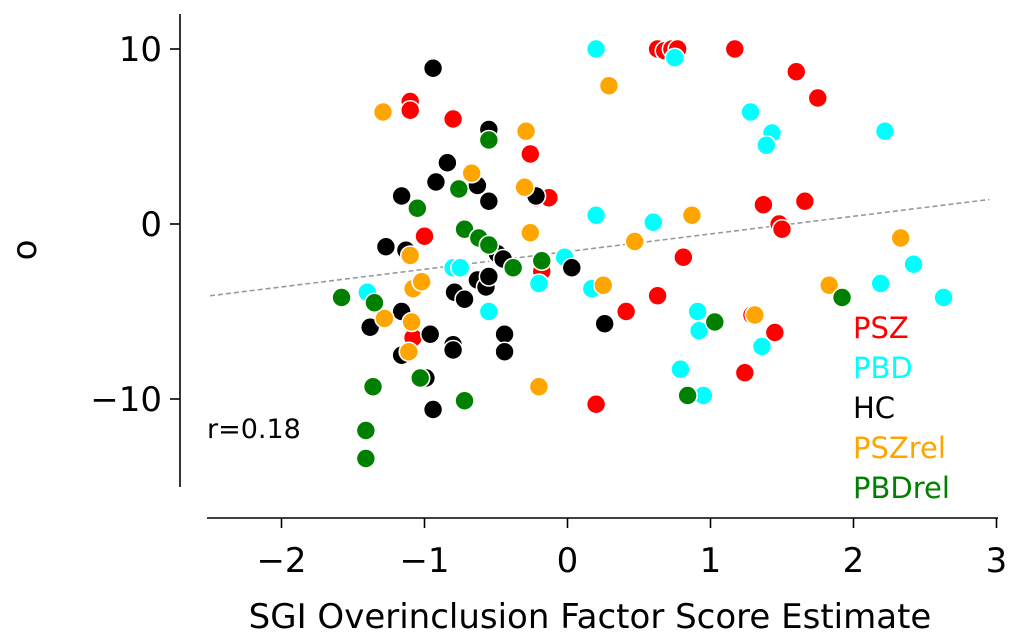 This screenshot has width=1026, height=641. Describe the element at coordinates (883, 368) in the screenshot. I see `legend-entry-pbd: PBD` at that location.